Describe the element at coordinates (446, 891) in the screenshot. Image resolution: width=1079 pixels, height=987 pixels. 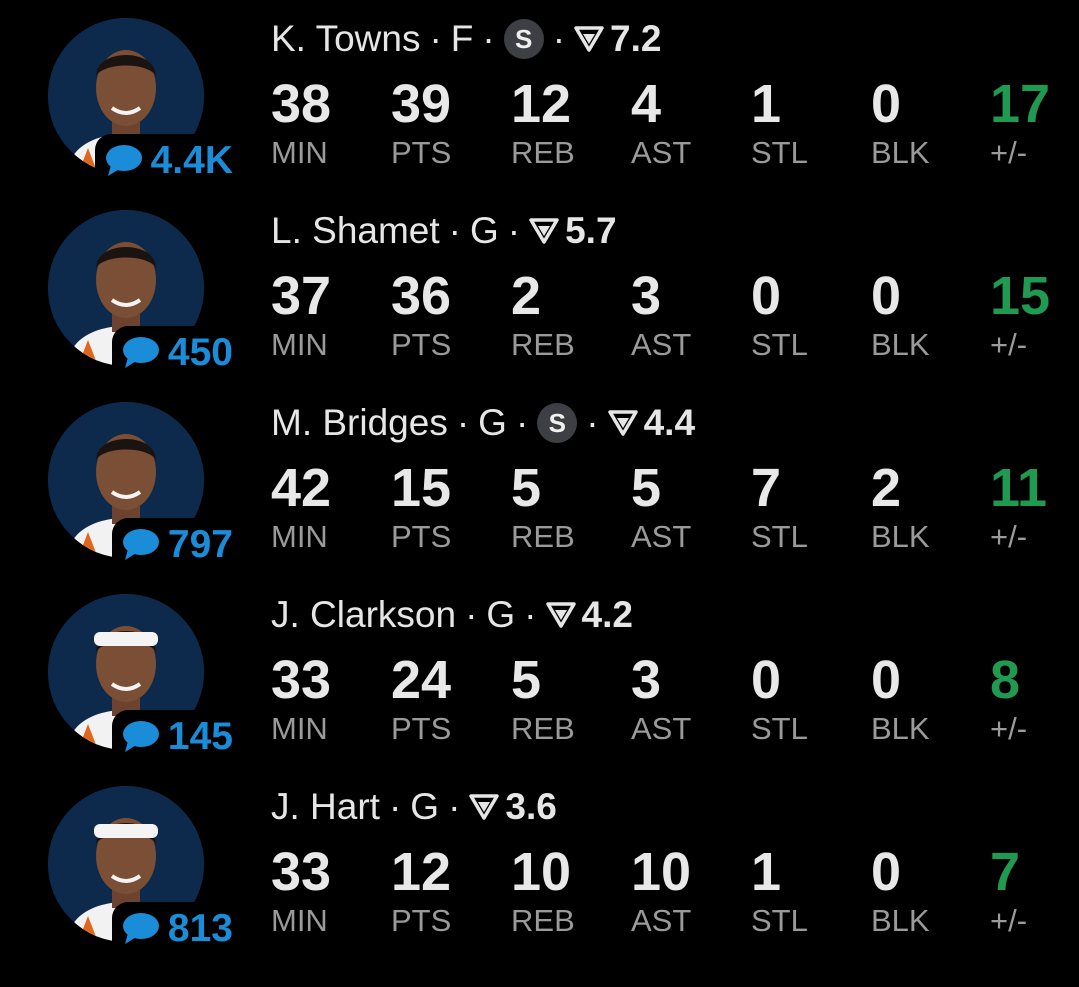
I see `stat-pts: 12 PTS` at that location.